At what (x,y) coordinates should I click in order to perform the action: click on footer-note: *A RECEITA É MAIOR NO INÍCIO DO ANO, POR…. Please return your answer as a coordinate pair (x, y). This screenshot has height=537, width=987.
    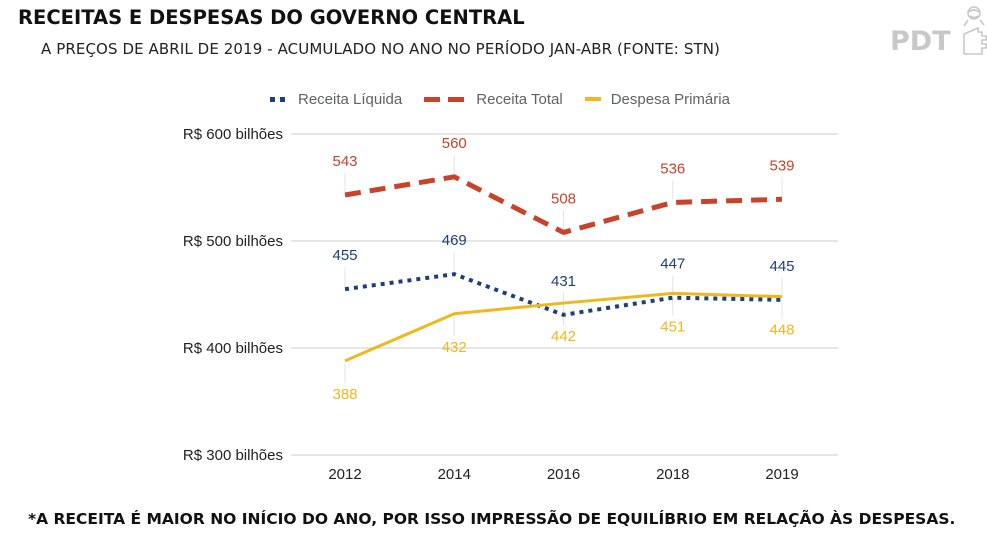
    Looking at the image, I should click on (492, 519).